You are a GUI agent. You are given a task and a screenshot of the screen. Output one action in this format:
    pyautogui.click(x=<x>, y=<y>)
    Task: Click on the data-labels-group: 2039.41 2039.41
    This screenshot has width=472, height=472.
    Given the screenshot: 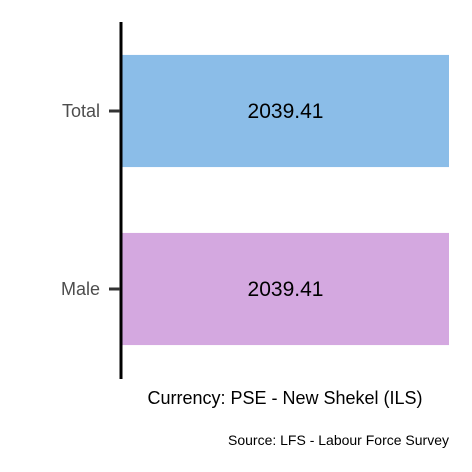 What is the action you would take?
    pyautogui.click(x=286, y=200)
    